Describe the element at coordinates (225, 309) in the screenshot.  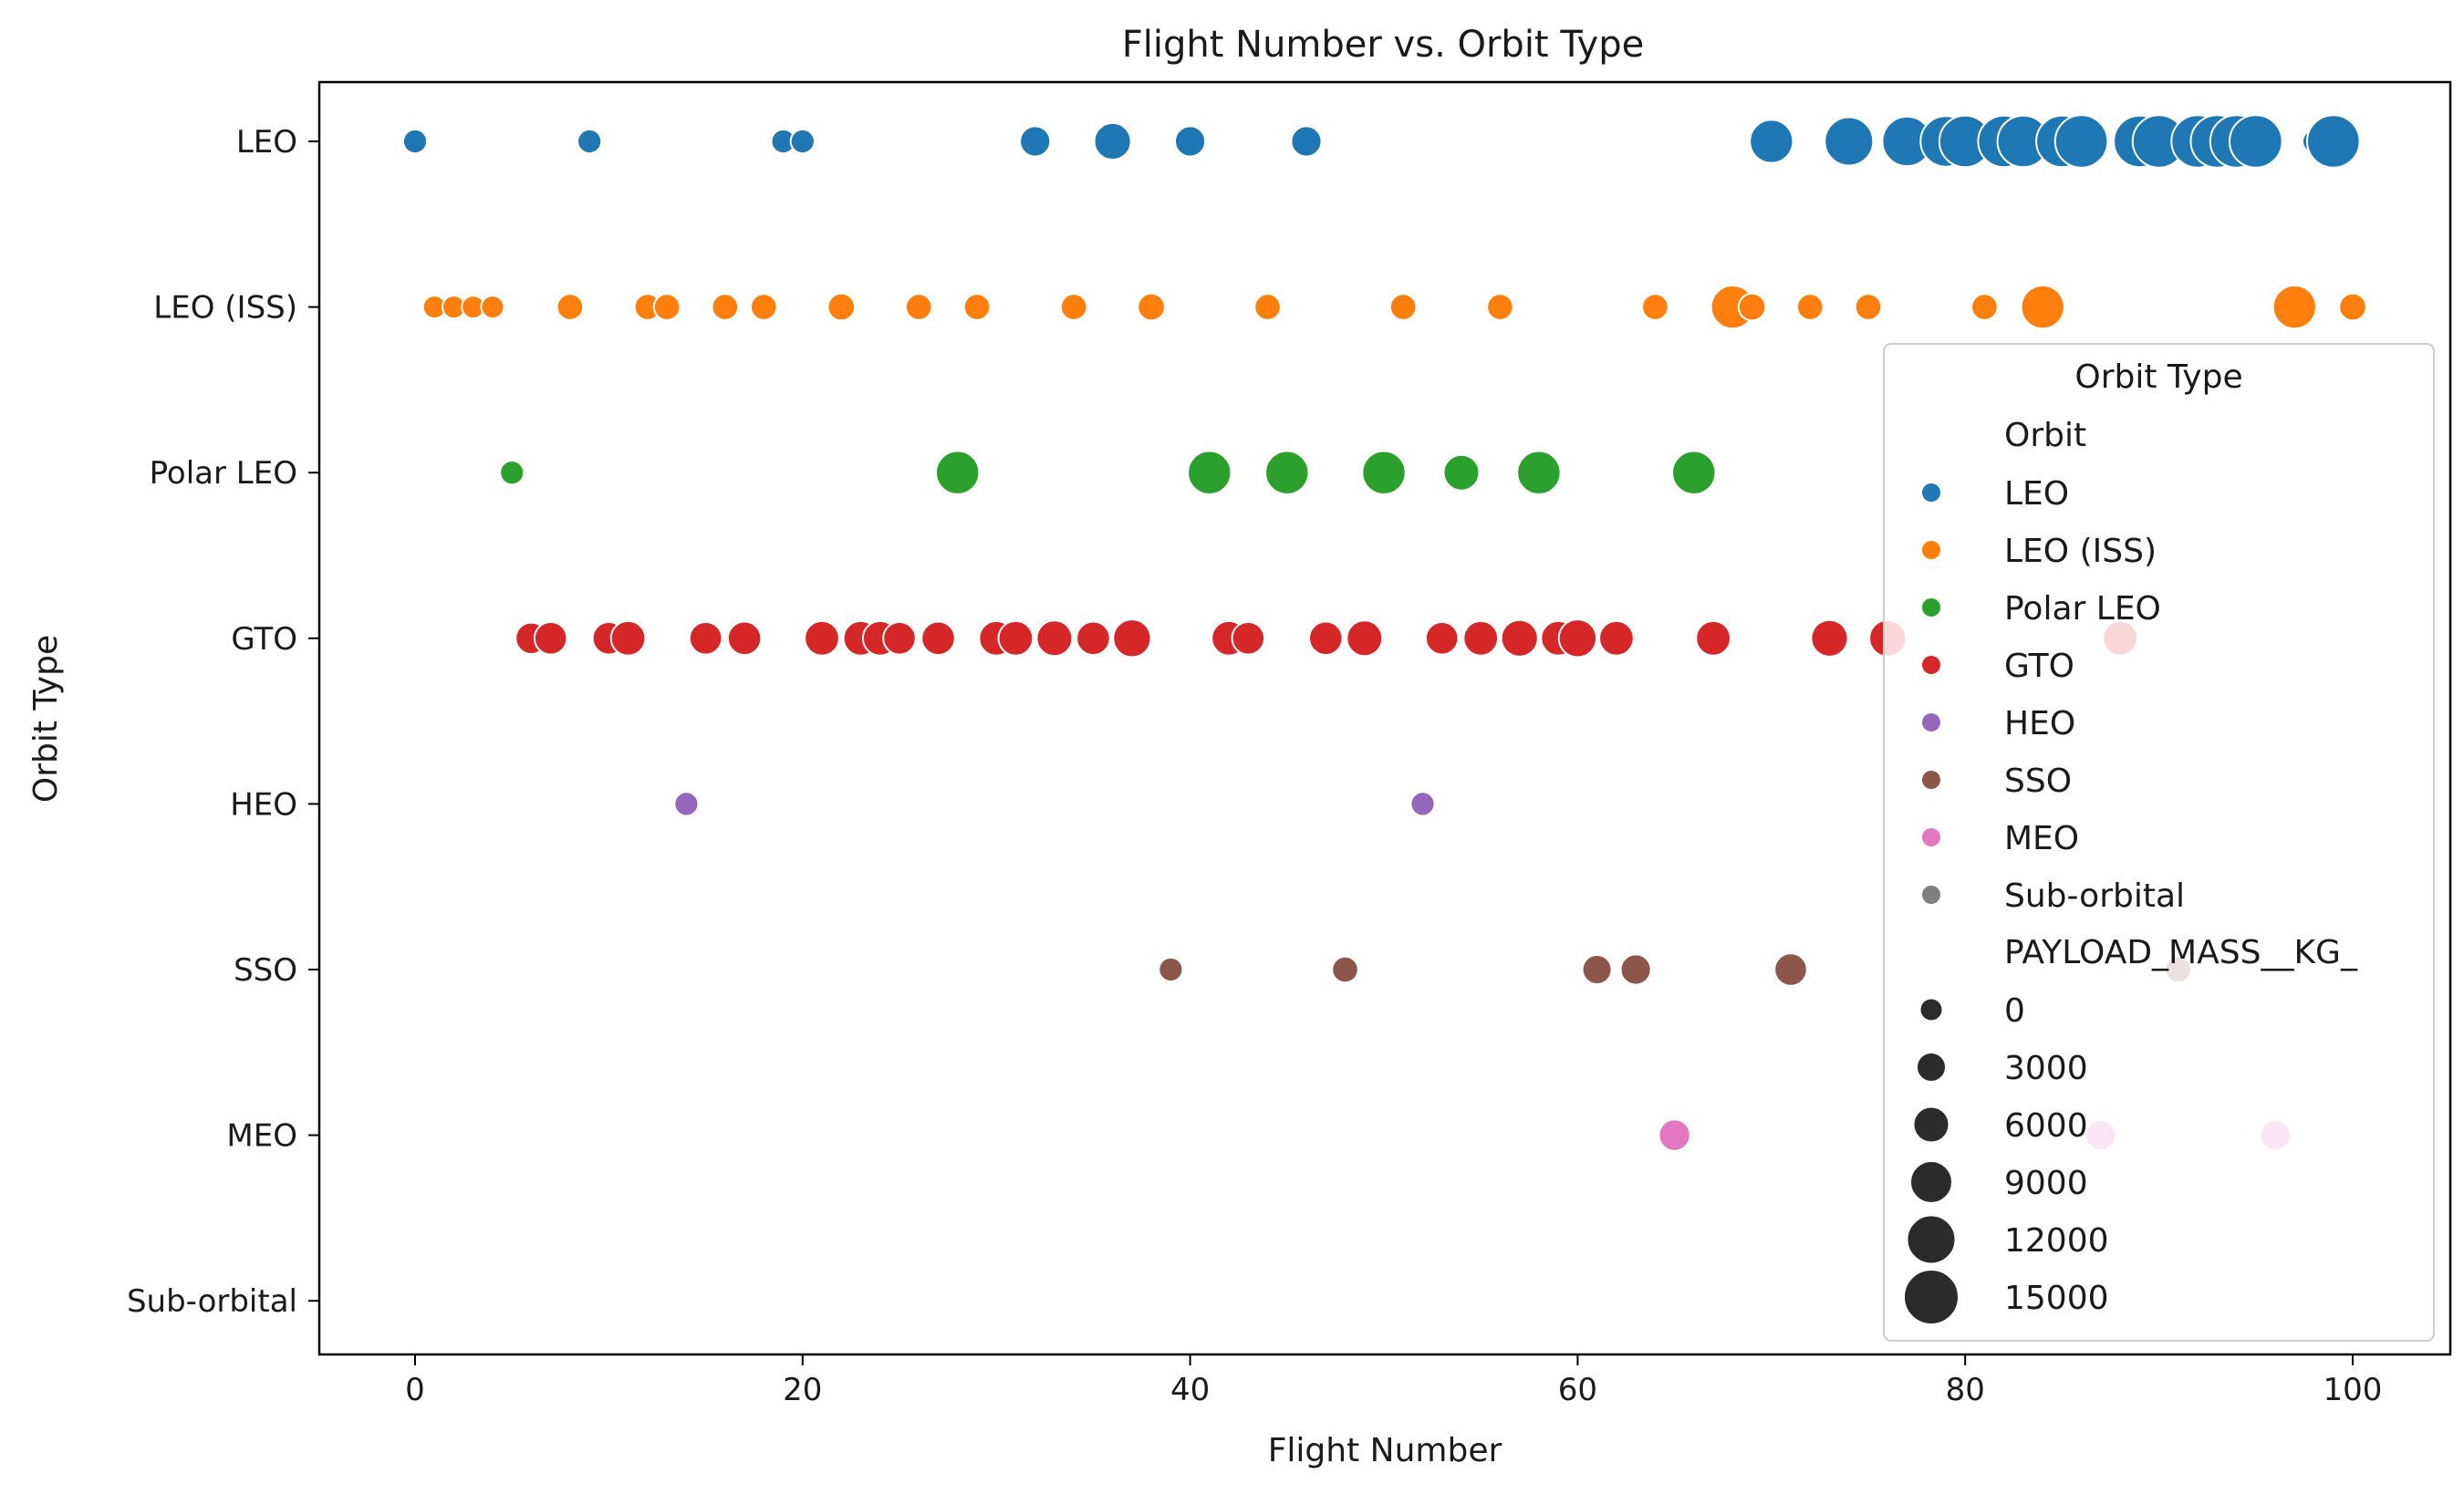
I see `y-tick-label-leo-iss-: LEO (ISS)` at that location.